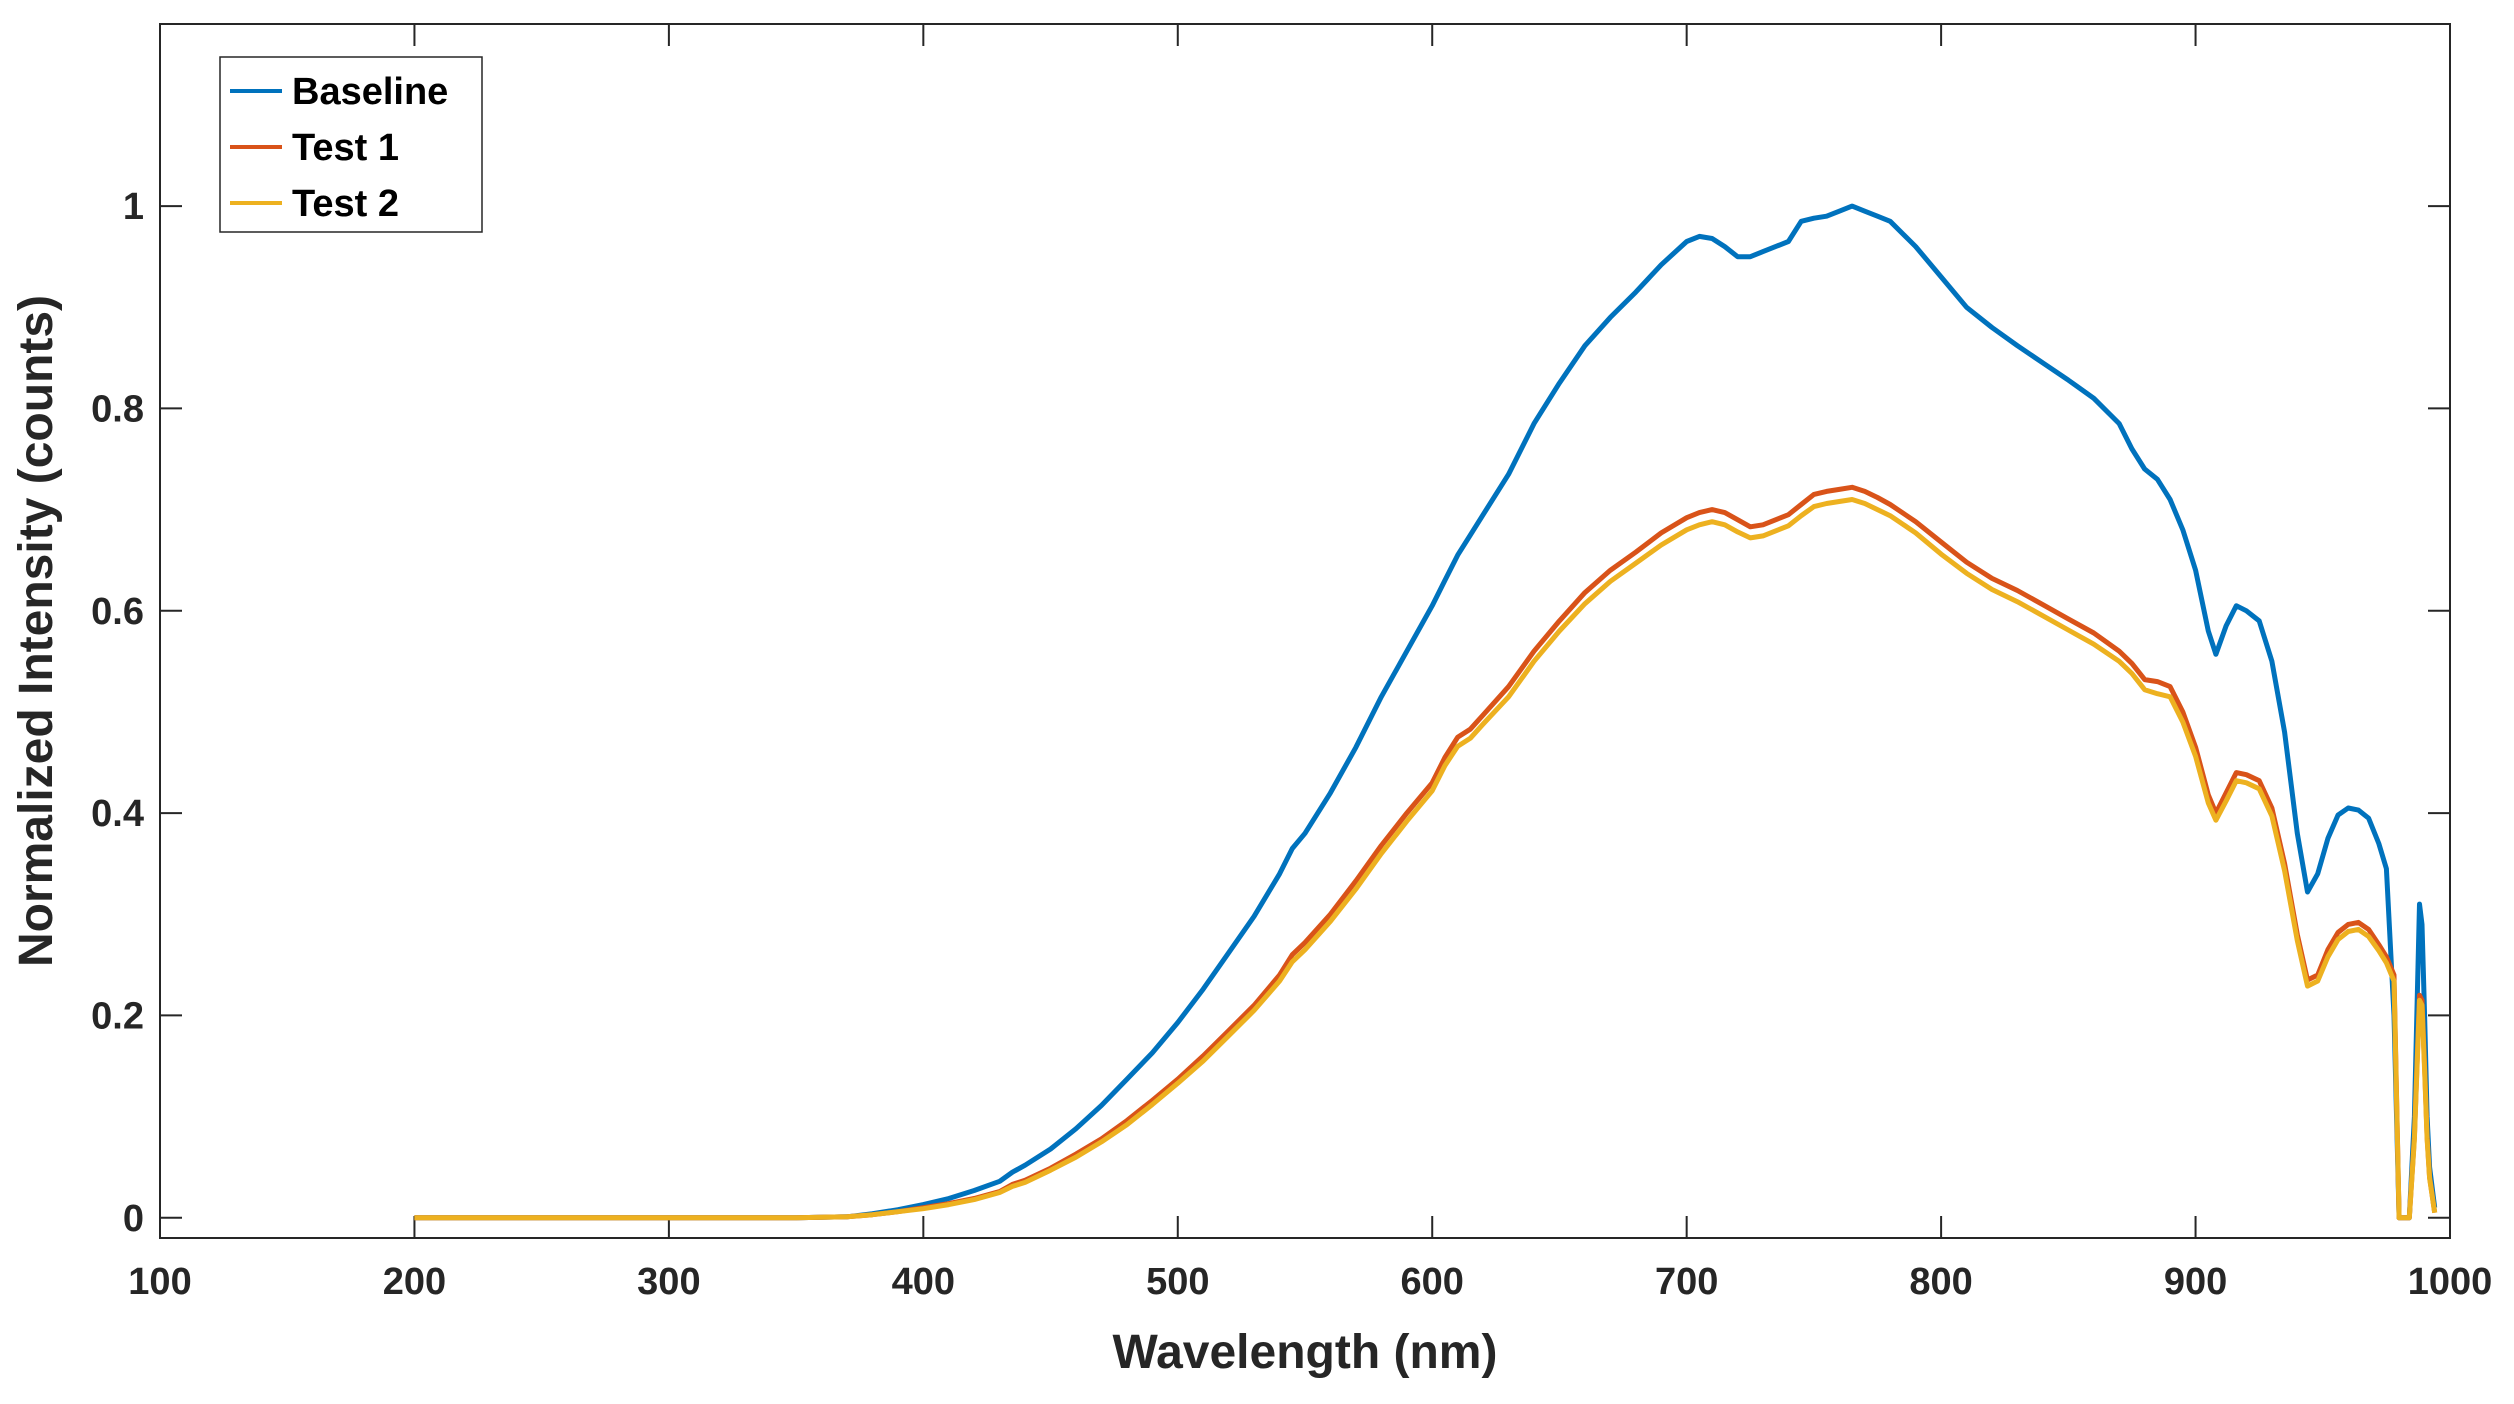 This screenshot has height=1404, width=2514. Describe the element at coordinates (668, 1282) in the screenshot. I see `x-tick-label: 300` at that location.